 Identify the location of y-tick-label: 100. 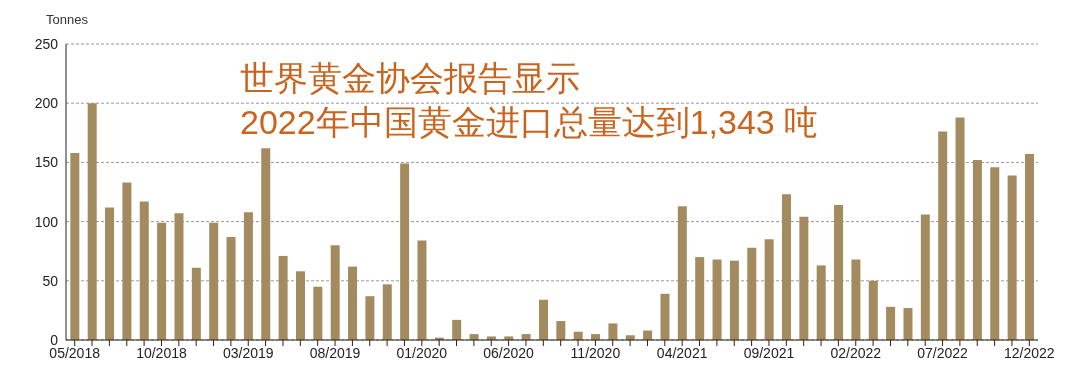
(46, 221).